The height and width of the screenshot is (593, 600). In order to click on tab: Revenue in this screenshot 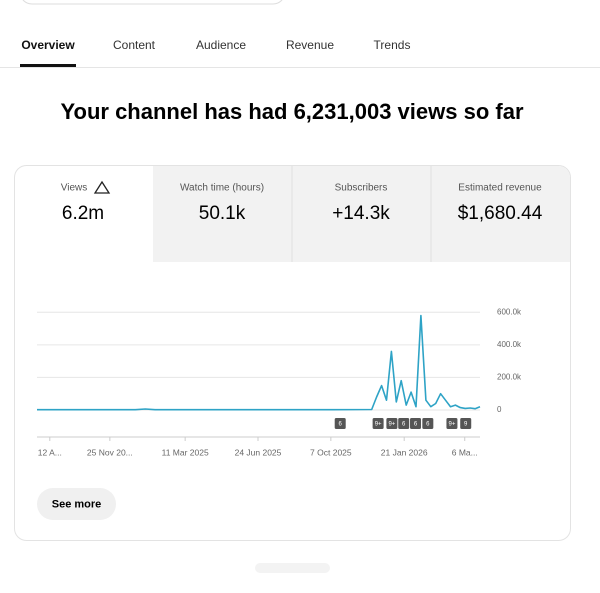, I will do `click(310, 45)`.